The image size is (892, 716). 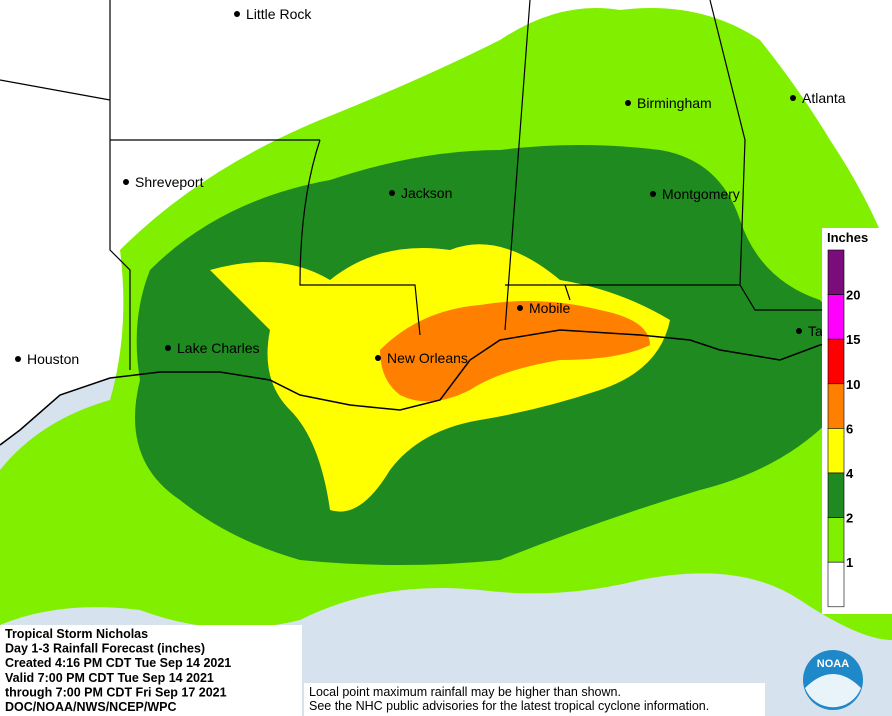 I want to click on info-line: Created 4:16 PM CDT Tue Sep 14 2021, so click(x=118, y=663).